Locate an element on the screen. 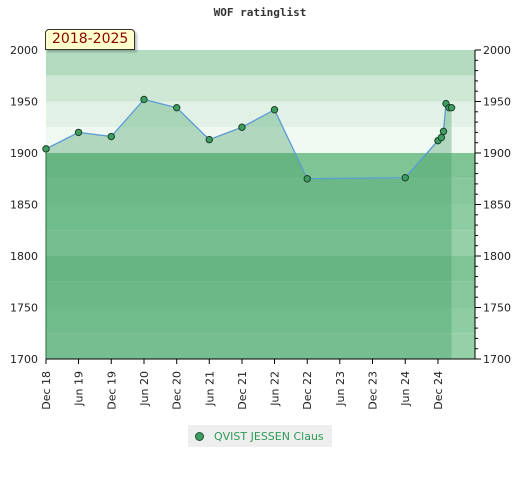 This screenshot has width=520, height=480. x-tick-label: Dec 22 is located at coordinates (307, 390).